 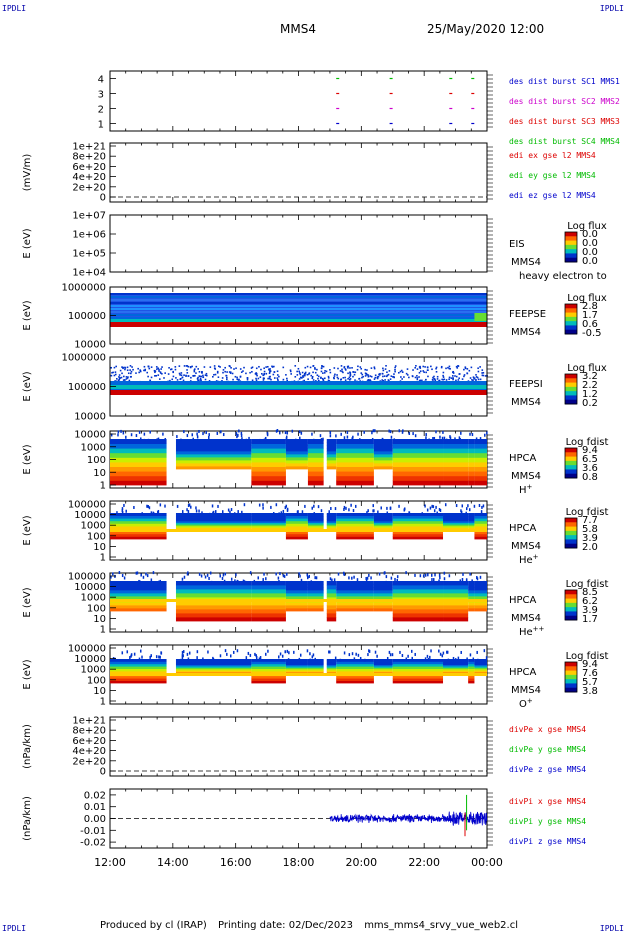 I want to click on hpca-he1-panel-colorbar-band, so click(x=571, y=520).